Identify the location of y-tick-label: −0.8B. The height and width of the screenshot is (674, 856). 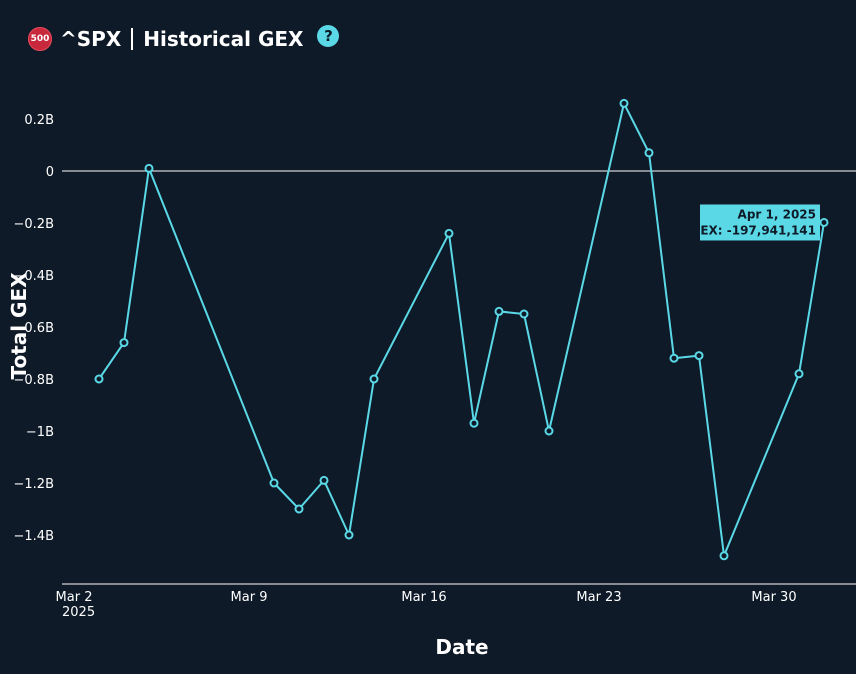
(34, 380).